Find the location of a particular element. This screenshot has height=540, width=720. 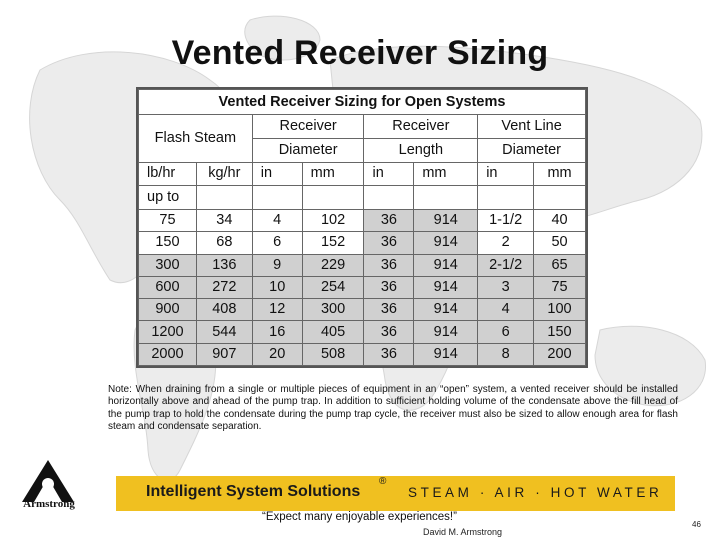

author: David M. Armstrong is located at coordinates (463, 532).